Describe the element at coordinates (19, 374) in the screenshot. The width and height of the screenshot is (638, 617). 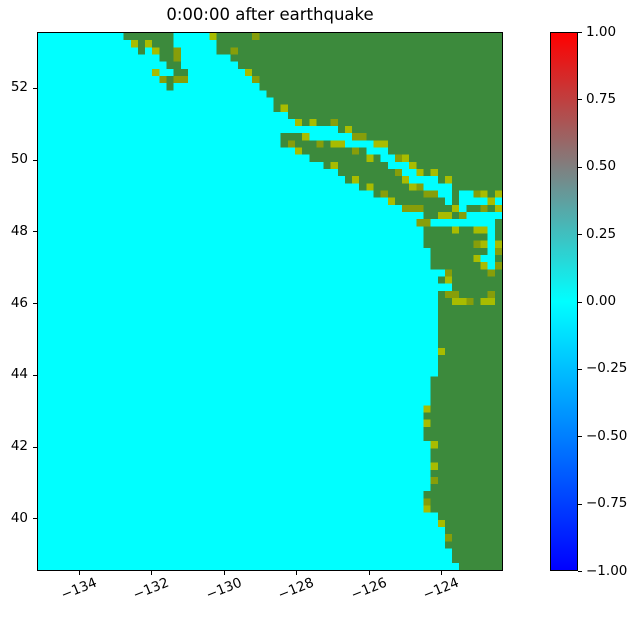
I see `y-tick-label: 44` at that location.